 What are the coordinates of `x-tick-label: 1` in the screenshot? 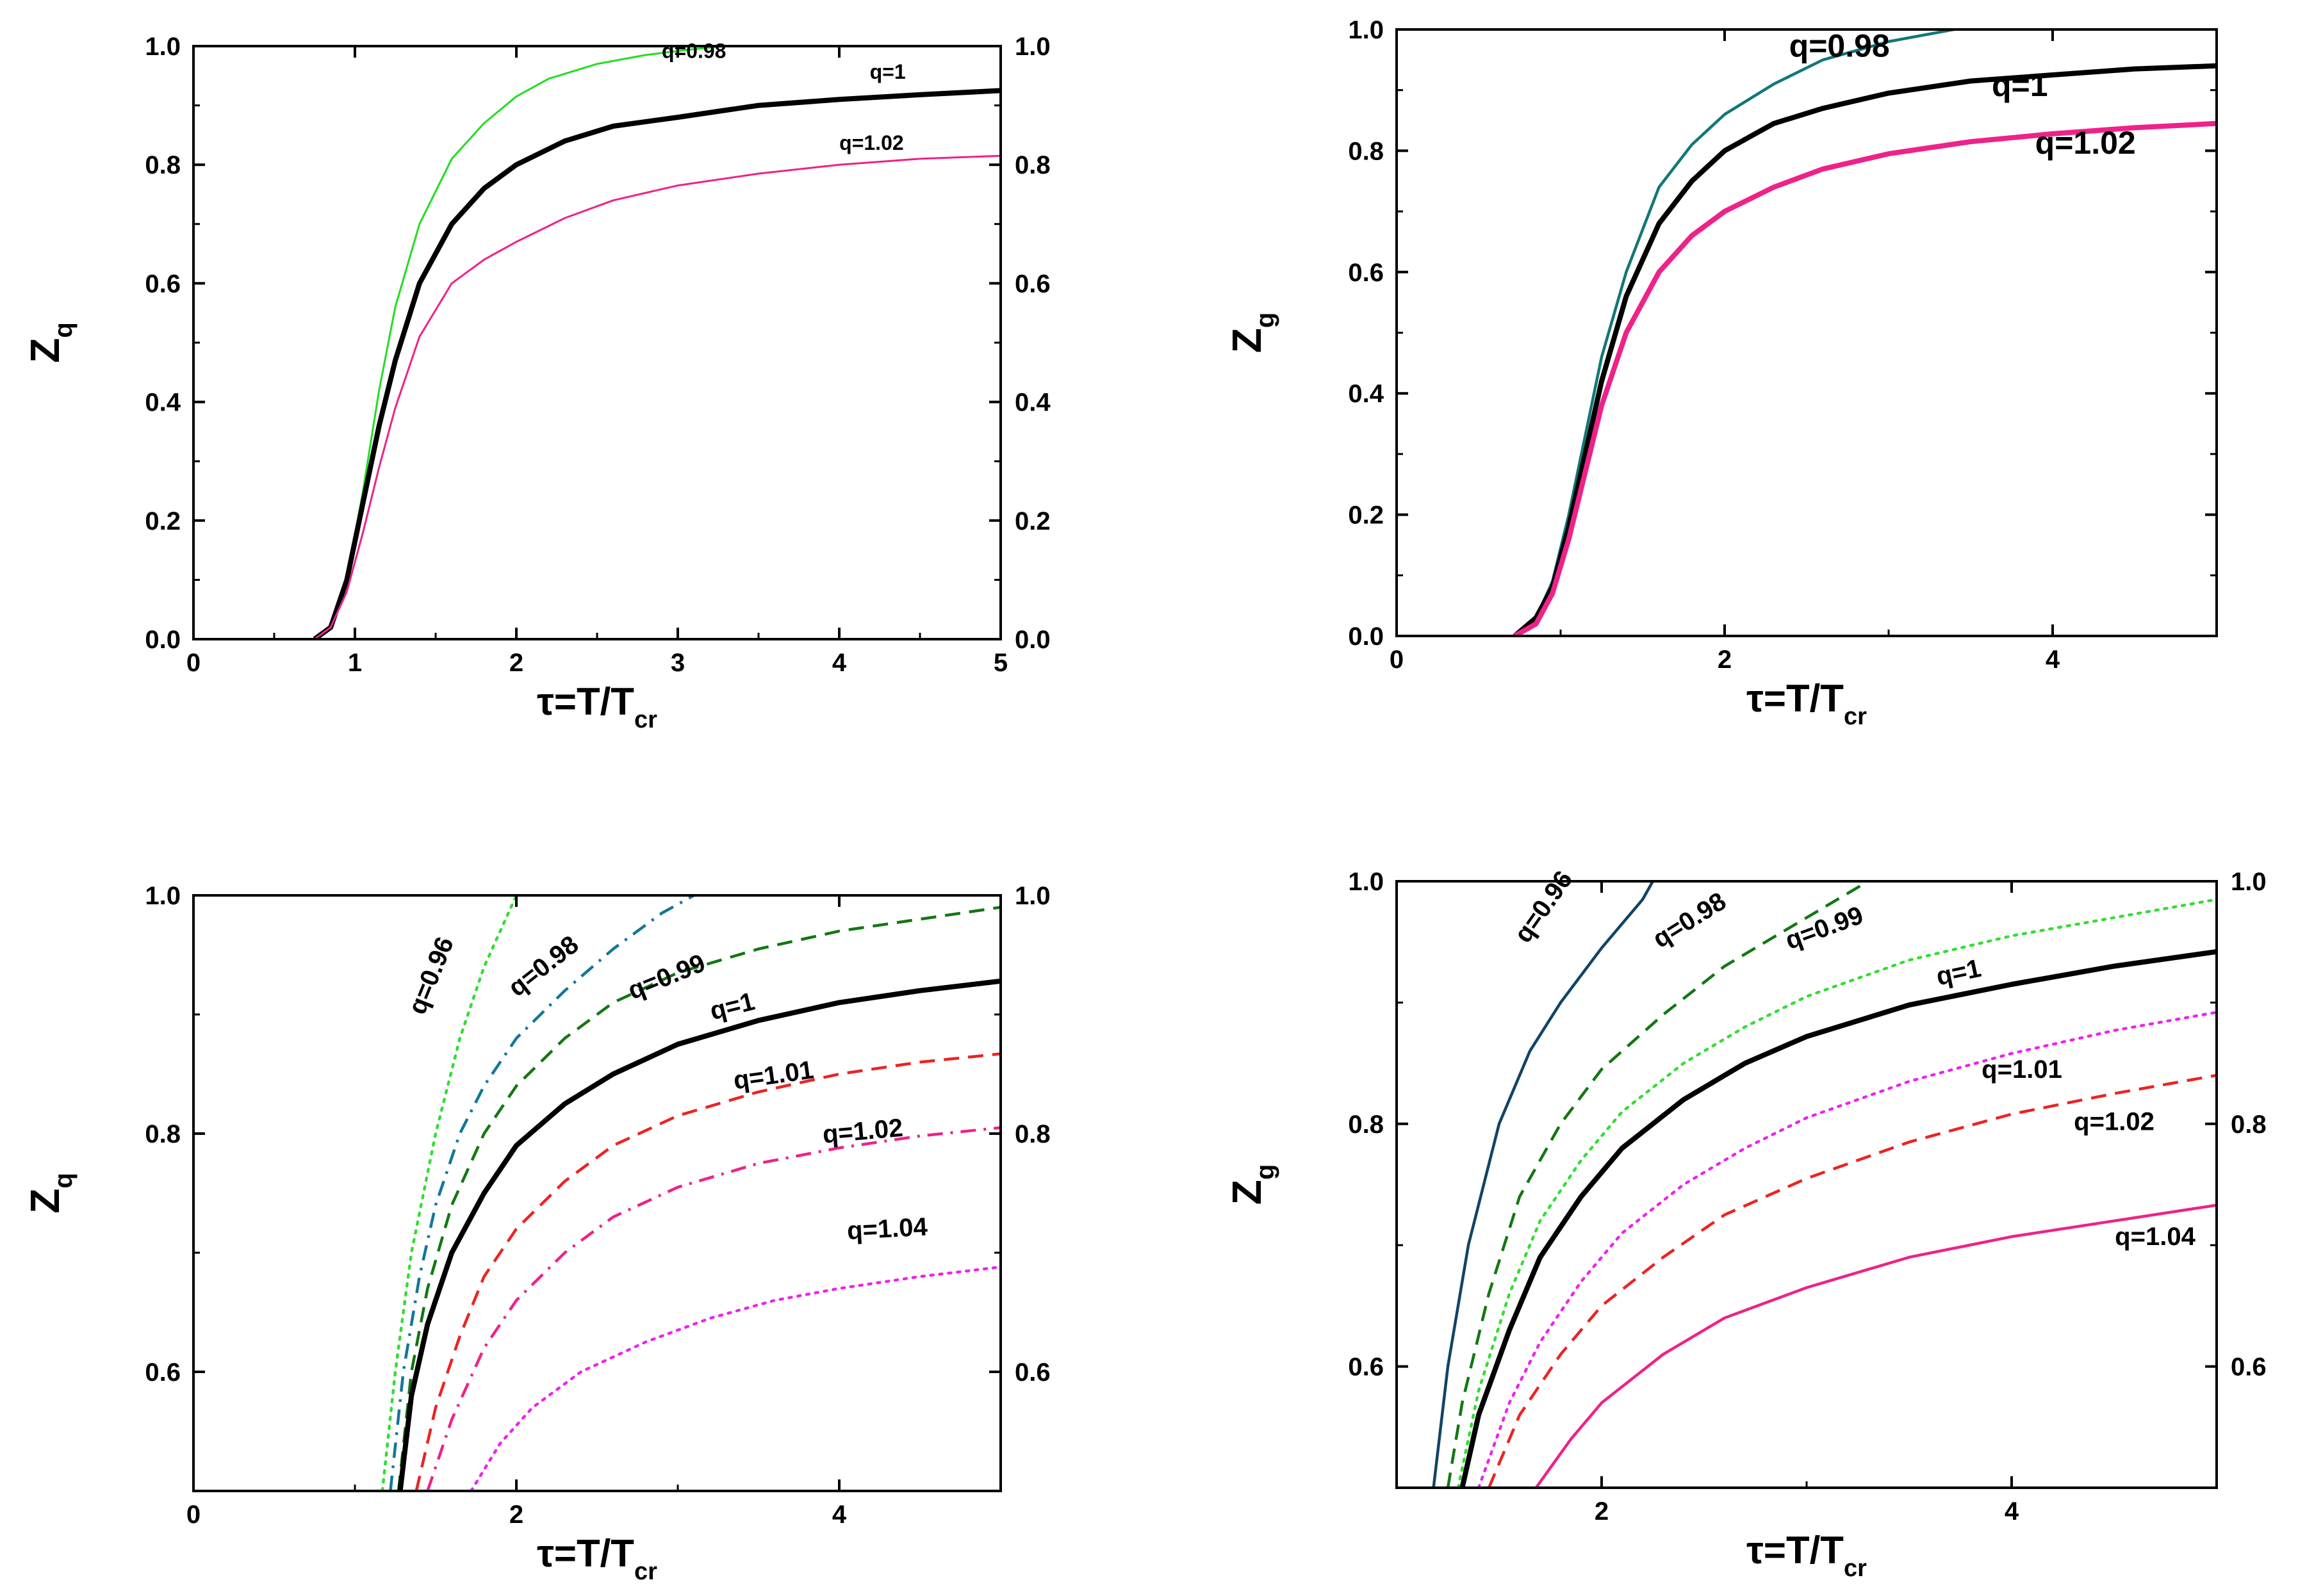 It's located at (355, 663).